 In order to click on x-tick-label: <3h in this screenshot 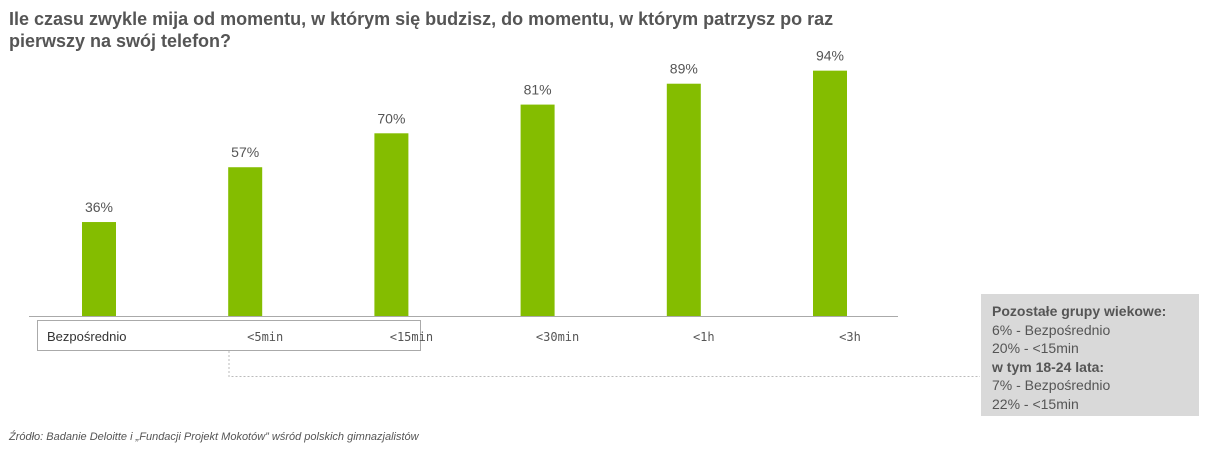, I will do `click(850, 337)`.